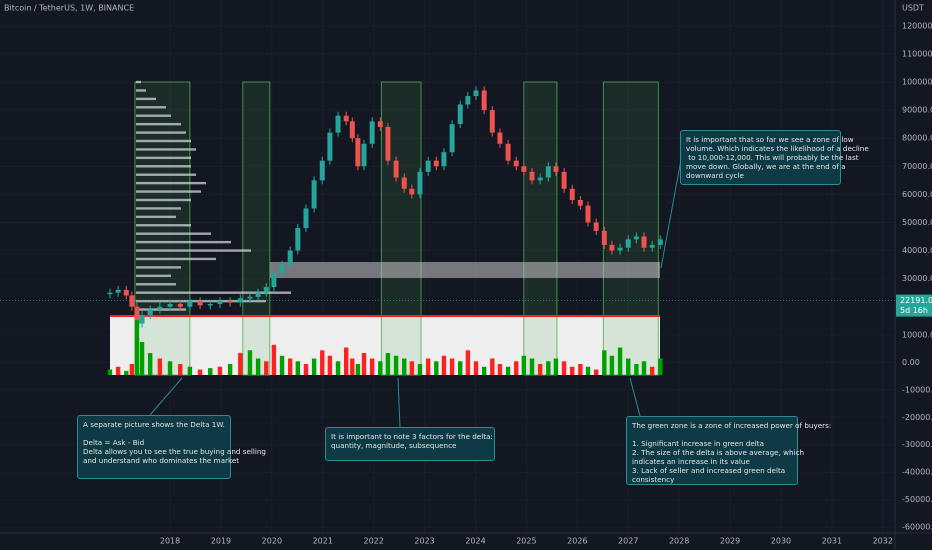 The image size is (932, 550). I want to click on y2-tick-label: -30000.00, so click(917, 444).